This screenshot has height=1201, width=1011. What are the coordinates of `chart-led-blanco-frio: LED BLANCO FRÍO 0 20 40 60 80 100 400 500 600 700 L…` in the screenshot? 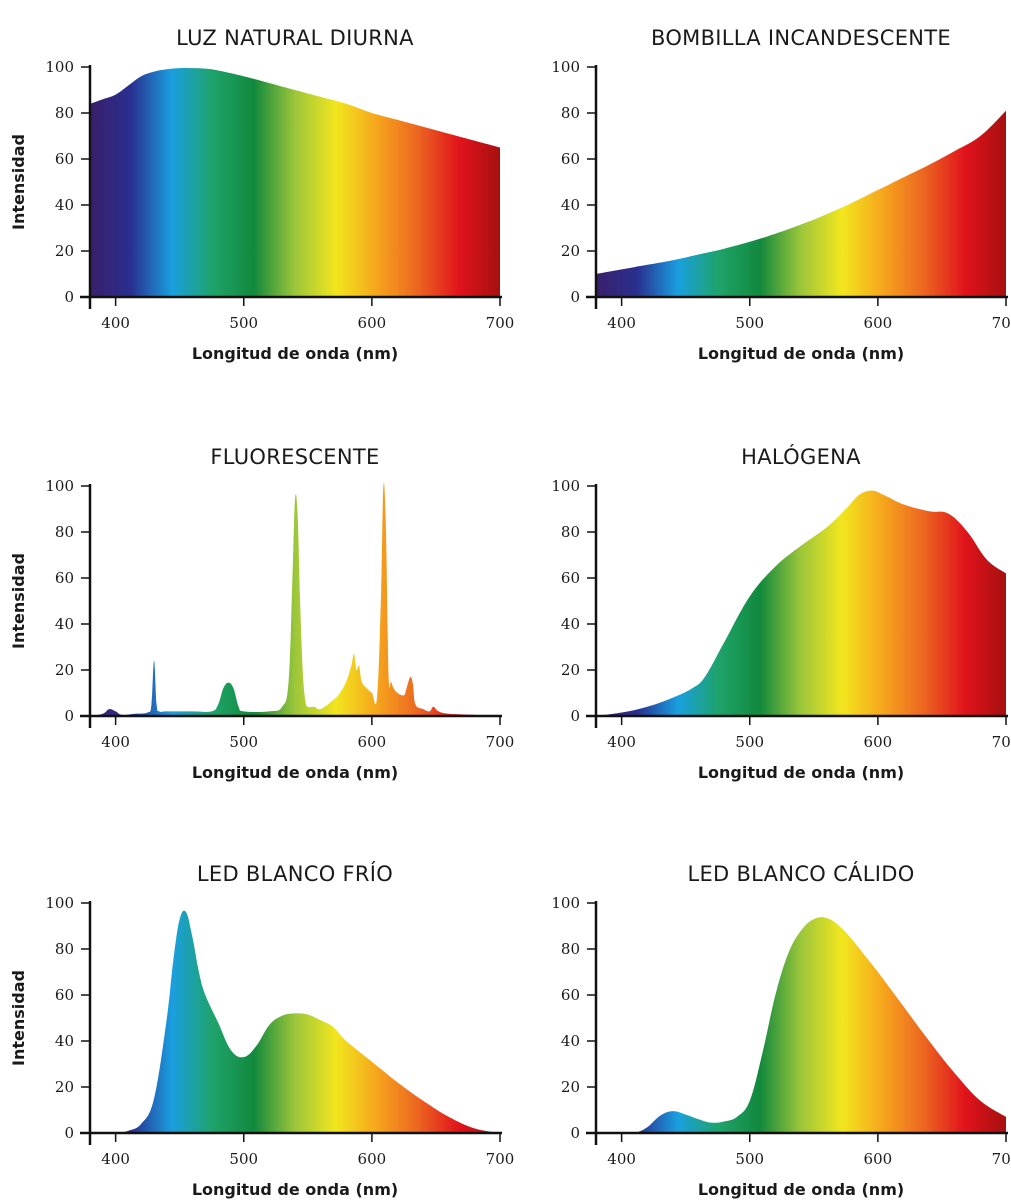 It's located at (261, 1030).